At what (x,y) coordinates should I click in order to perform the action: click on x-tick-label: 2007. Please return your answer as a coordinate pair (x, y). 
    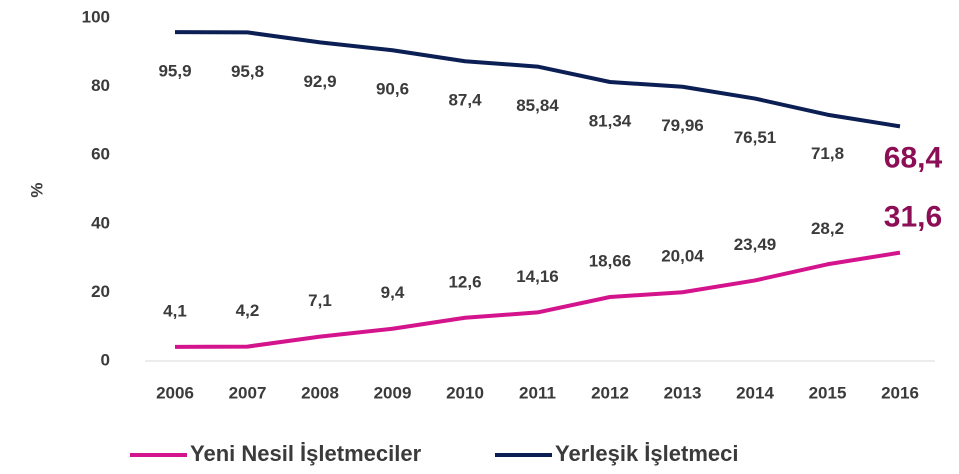
    Looking at the image, I should click on (248, 392).